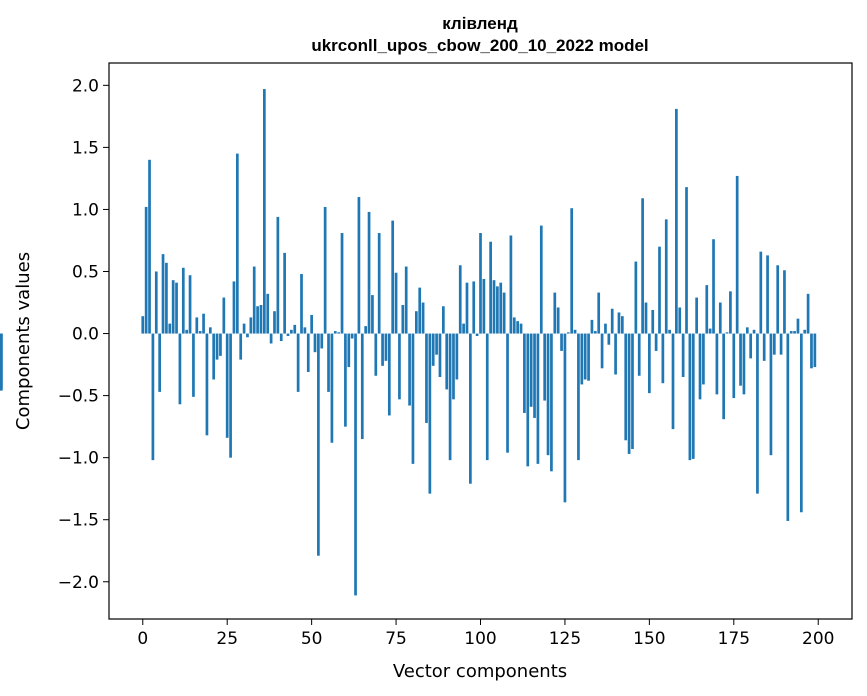 The height and width of the screenshot is (696, 867). Describe the element at coordinates (480, 23) in the screenshot. I see `chart-title: клівленд` at that location.